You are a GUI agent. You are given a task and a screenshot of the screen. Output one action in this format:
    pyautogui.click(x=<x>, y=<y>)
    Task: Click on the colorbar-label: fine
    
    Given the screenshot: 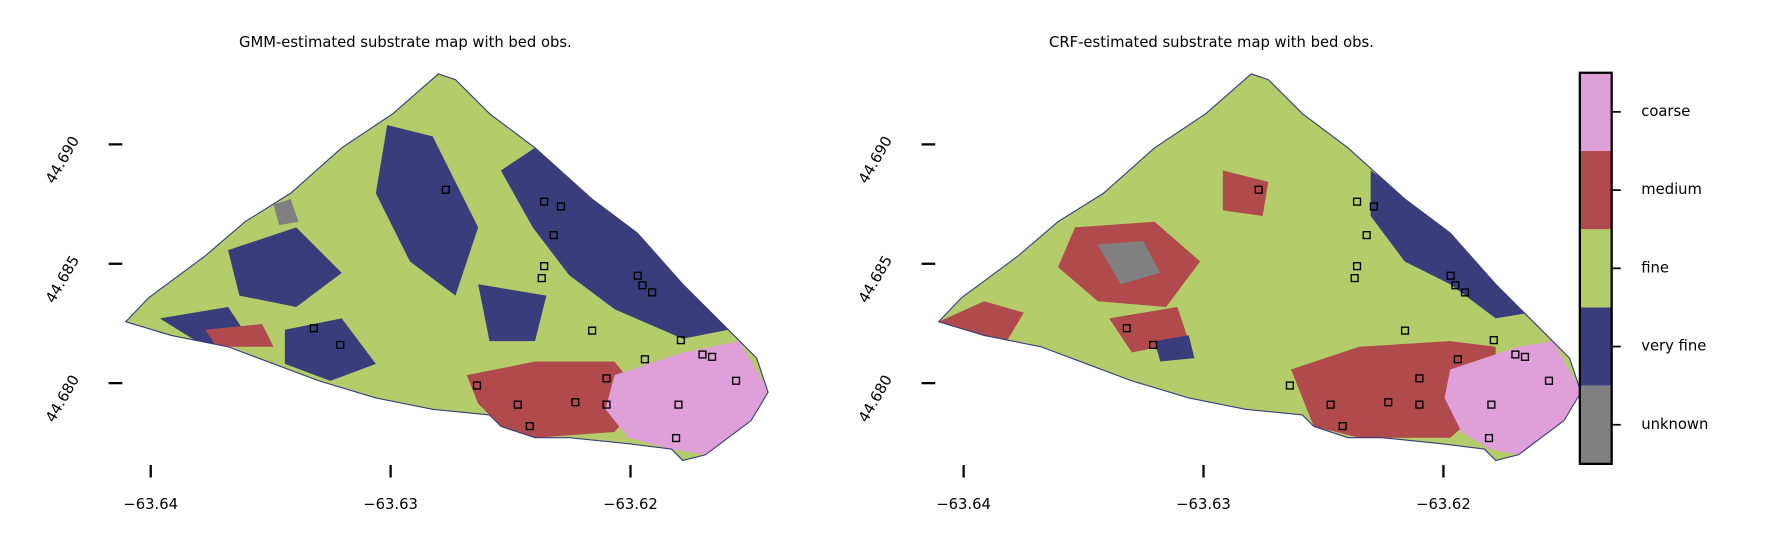 What is the action you would take?
    pyautogui.click(x=1655, y=267)
    